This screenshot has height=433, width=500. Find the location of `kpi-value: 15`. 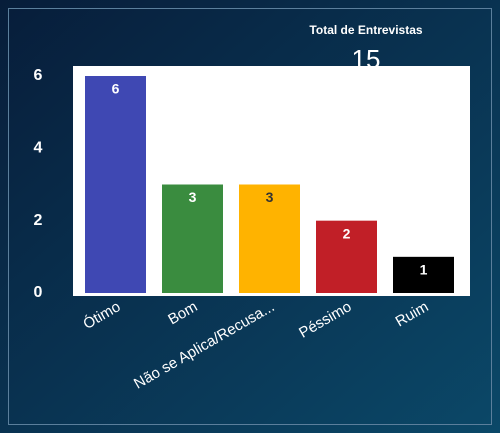

kpi-value: 15 is located at coordinates (366, 59).